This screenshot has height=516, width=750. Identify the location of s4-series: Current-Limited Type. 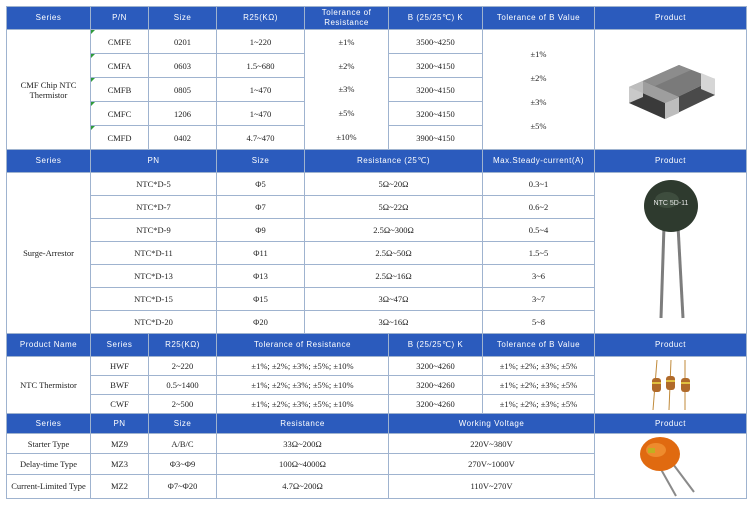
(48, 486).